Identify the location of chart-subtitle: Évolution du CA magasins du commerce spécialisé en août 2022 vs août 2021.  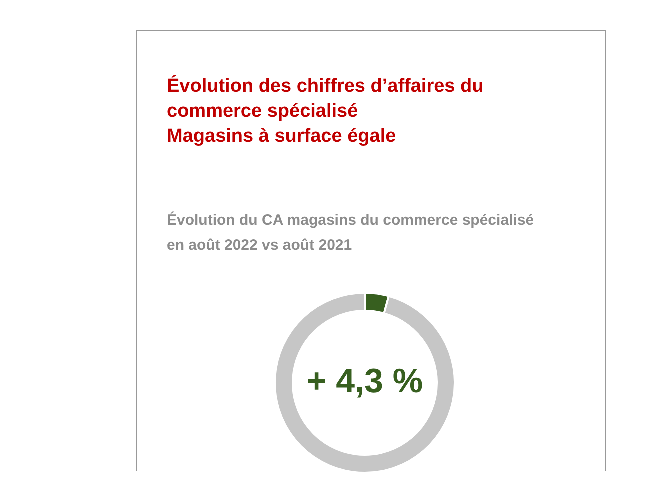
(350, 233).